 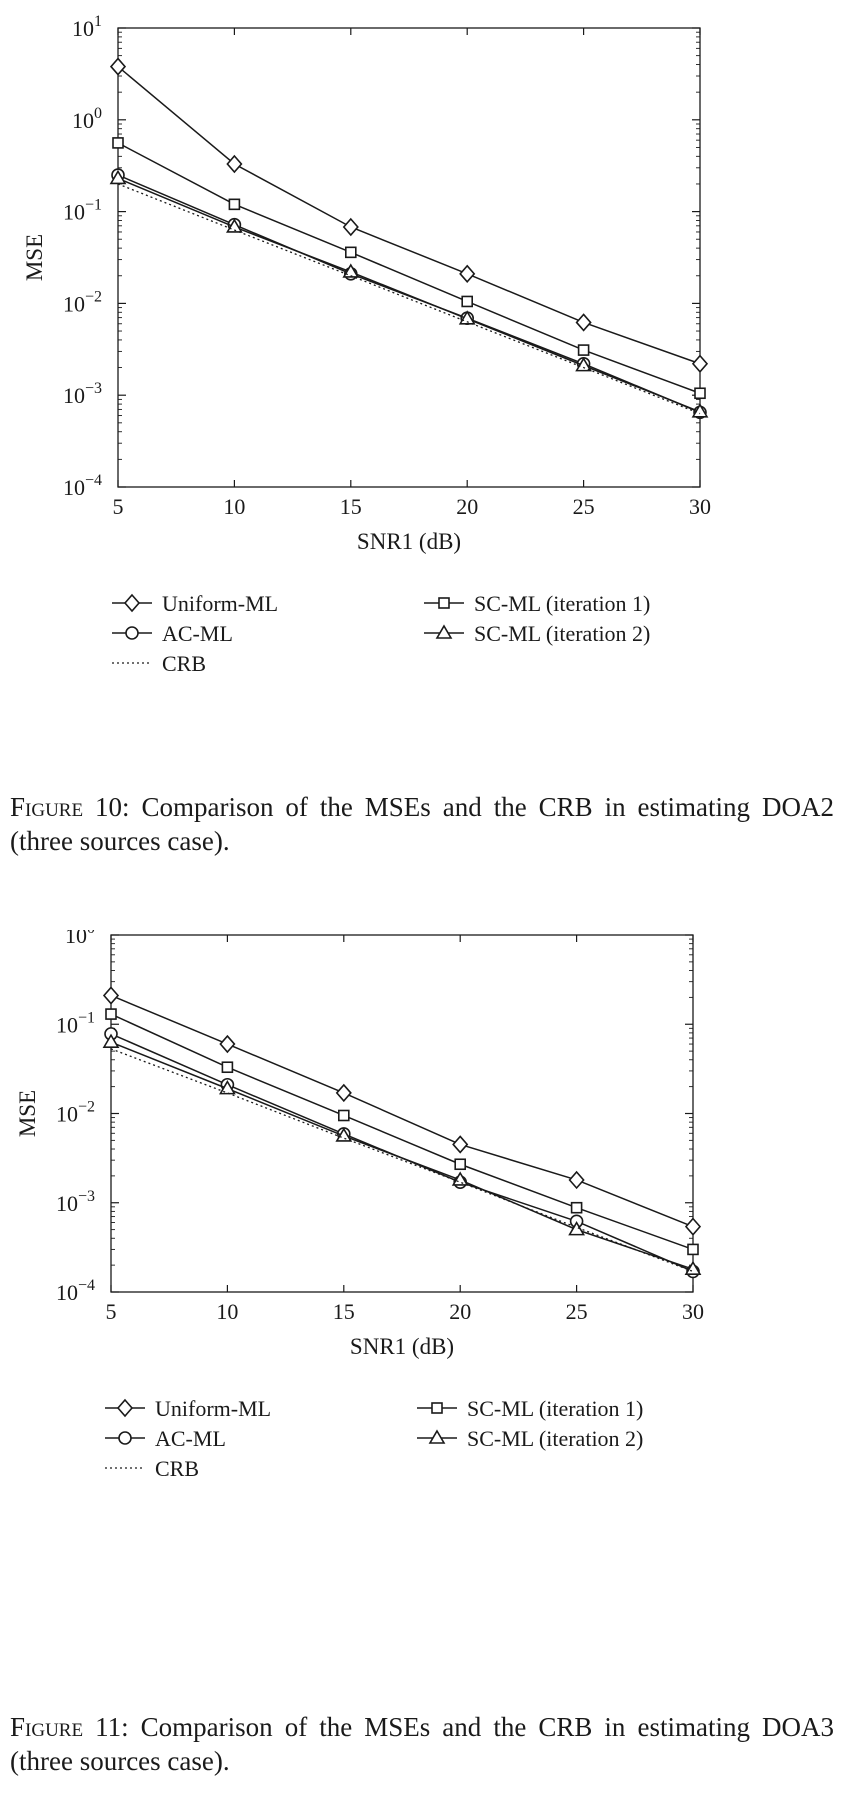 I want to click on series-acml, so click(x=402, y=1153).